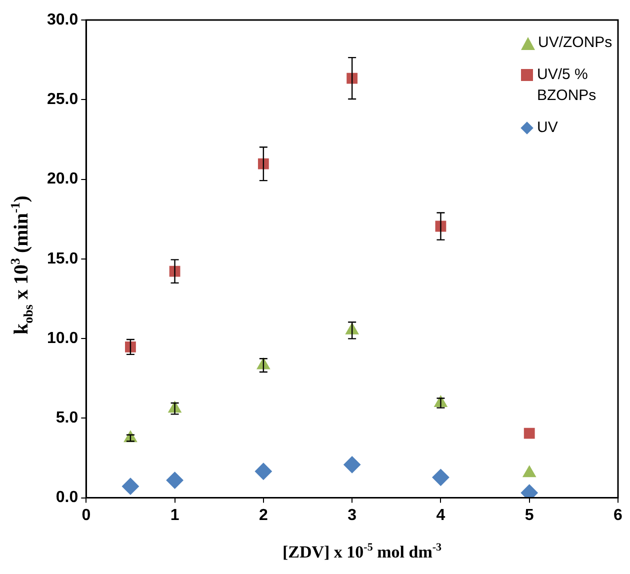 Image resolution: width=630 pixels, height=574 pixels. What do you see at coordinates (67, 497) in the screenshot?
I see `y-tick-label: 0.0` at bounding box center [67, 497].